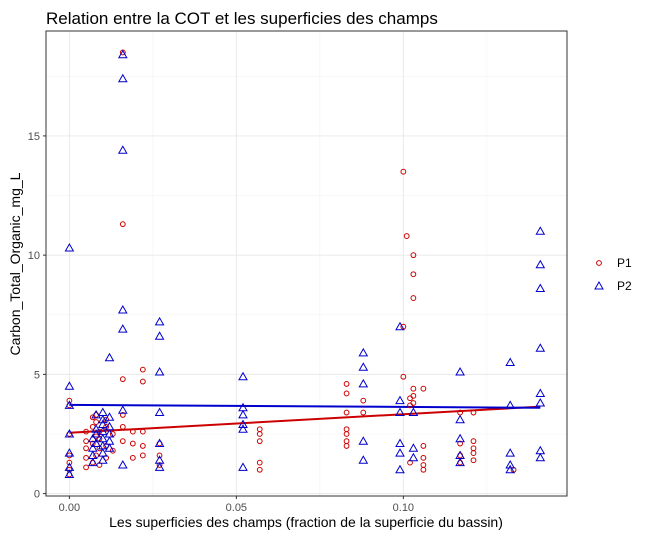  What do you see at coordinates (599, 263) in the screenshot?
I see `legend-key-p1` at bounding box center [599, 263].